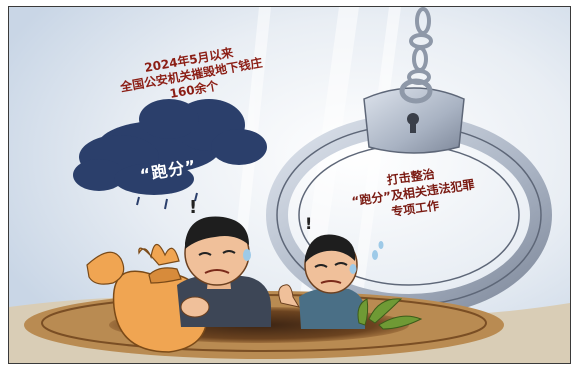 The height and width of the screenshot is (371, 579). What do you see at coordinates (167, 201) in the screenshot?
I see `cloud-drips` at bounding box center [167, 201].